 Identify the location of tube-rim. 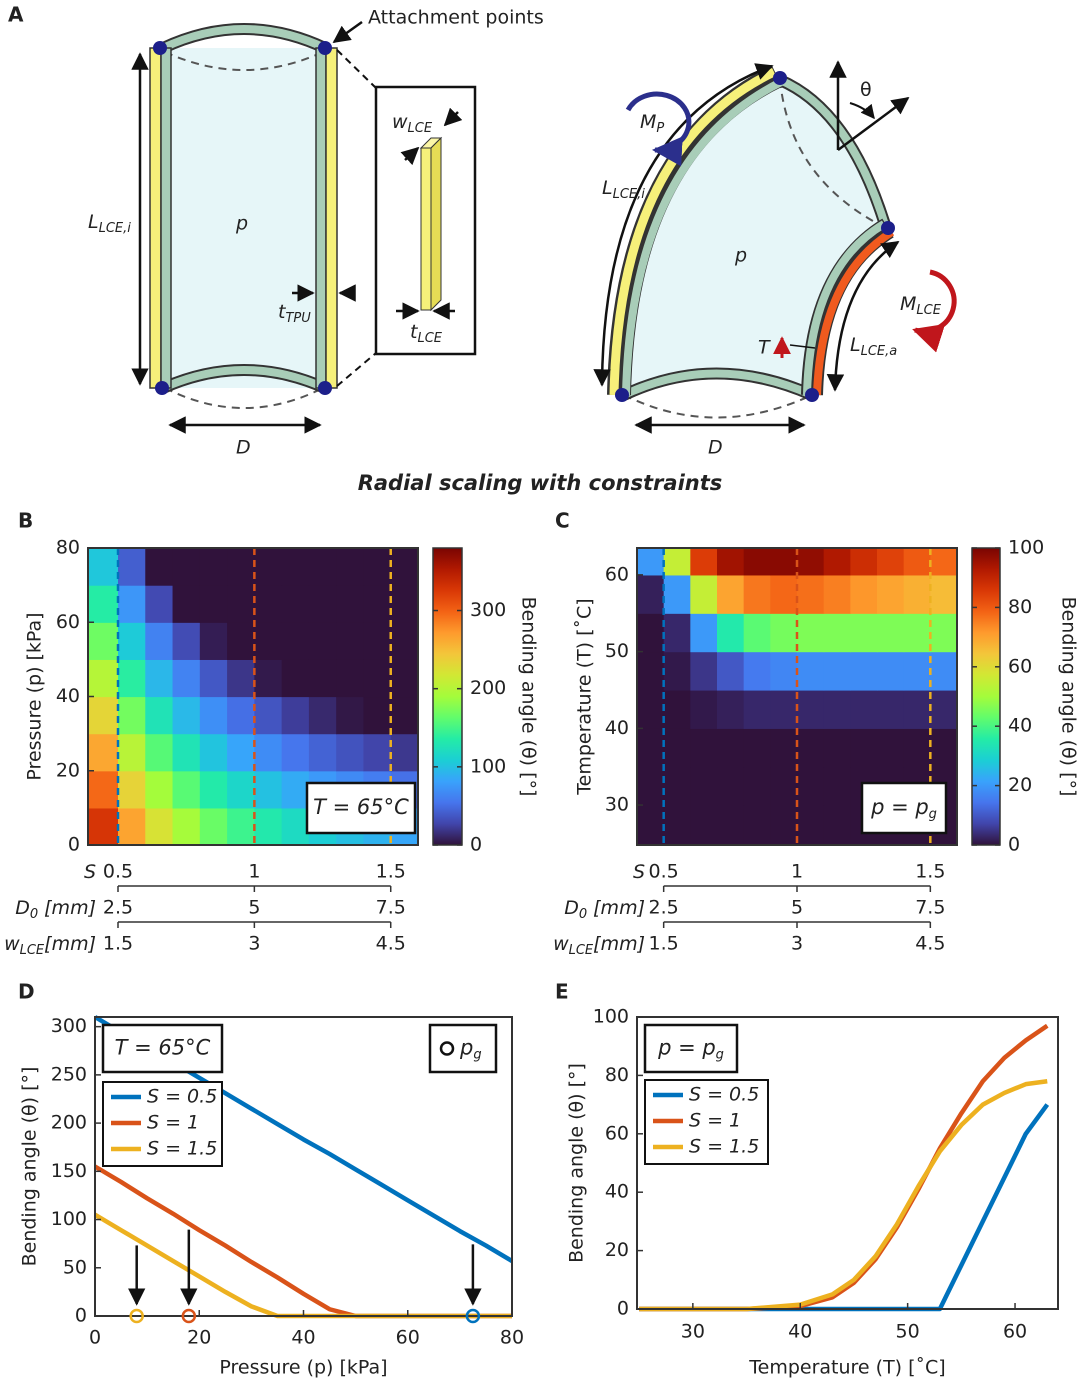
(244, 379).